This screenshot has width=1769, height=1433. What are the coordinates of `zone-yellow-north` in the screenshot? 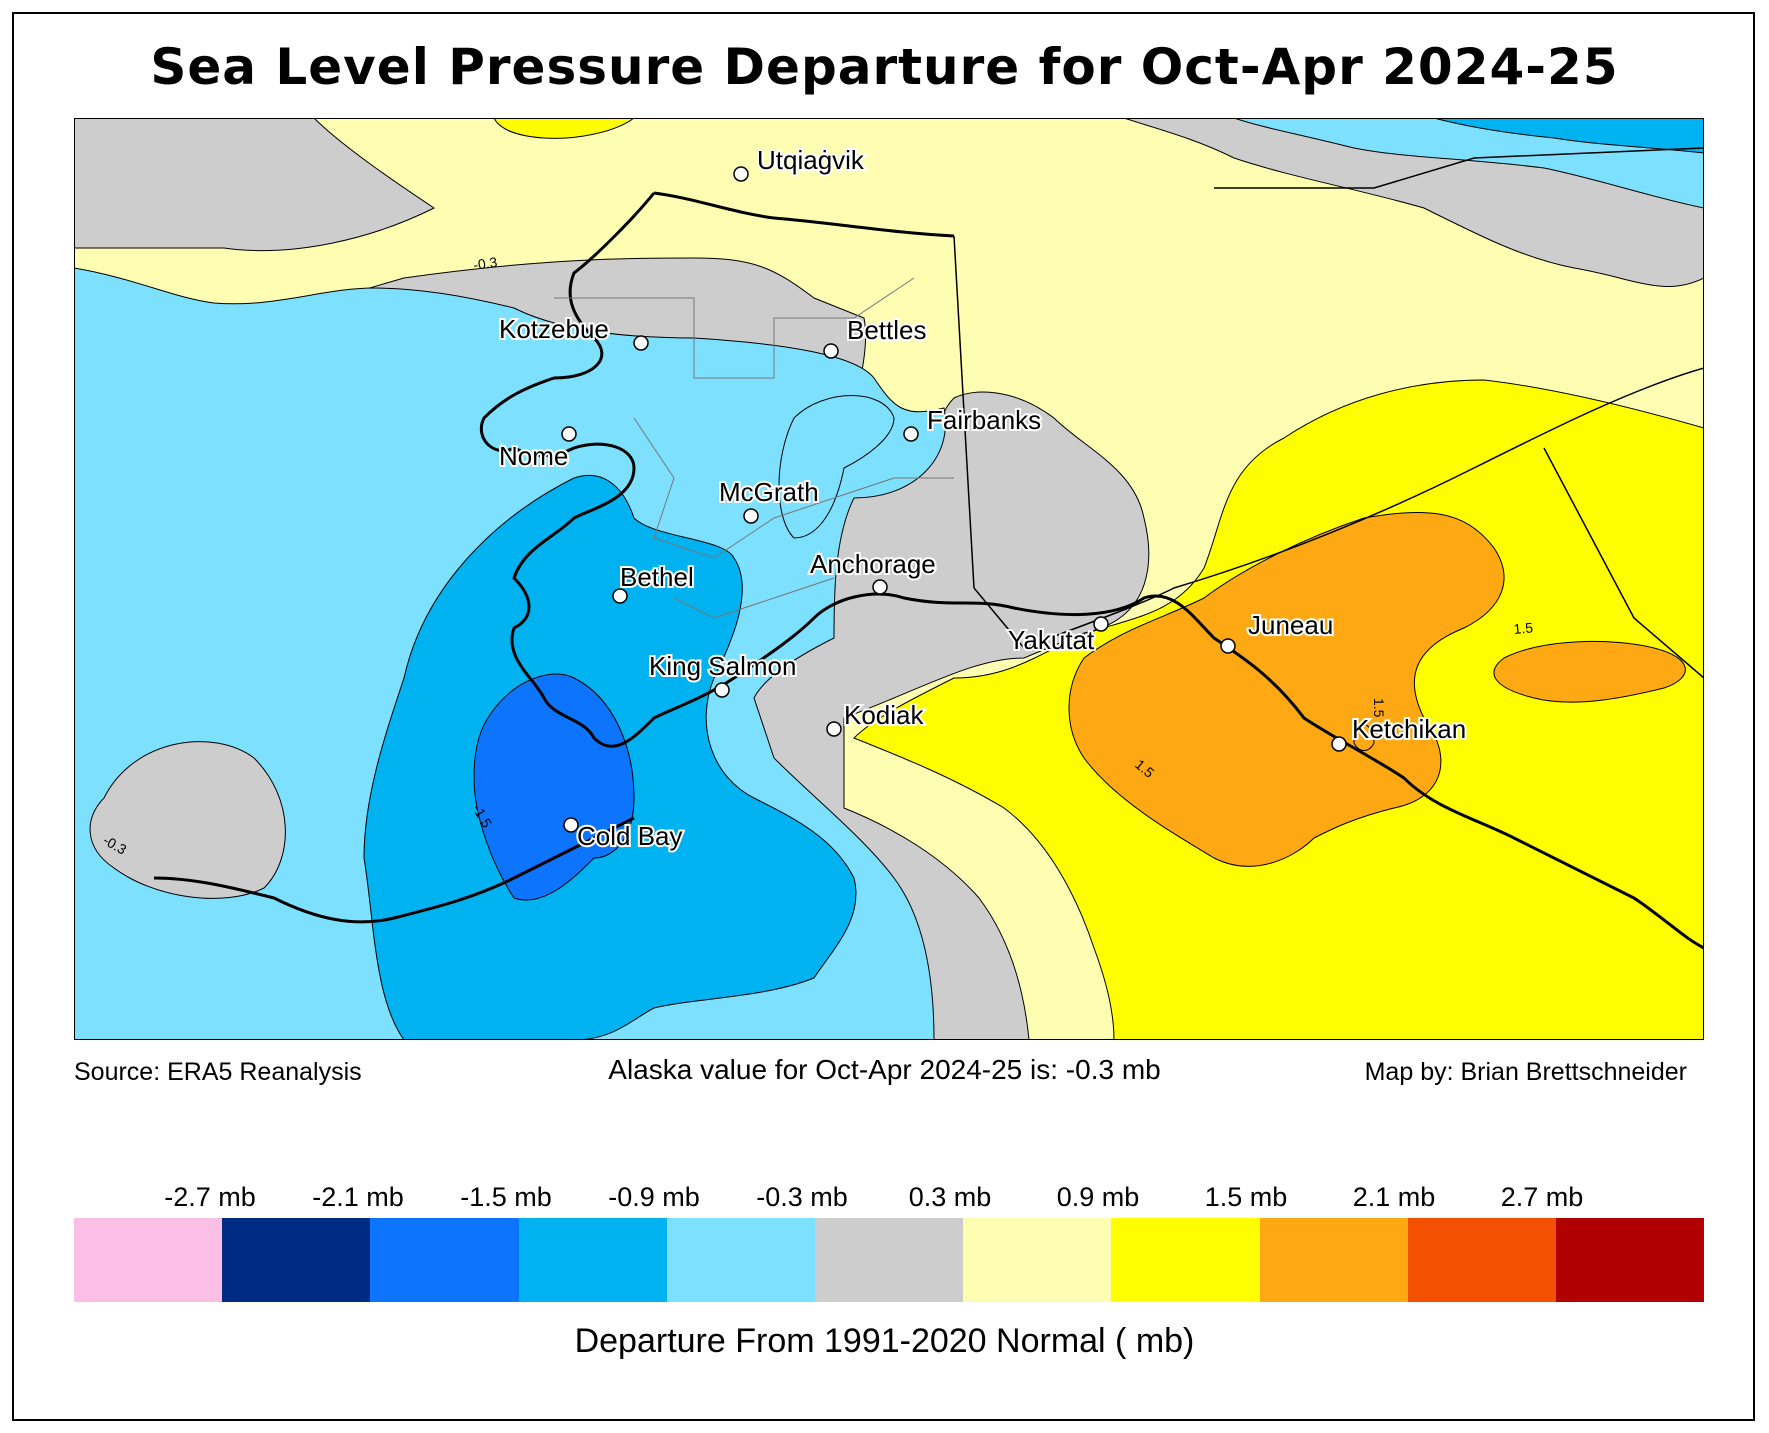 It's located at (564, 128).